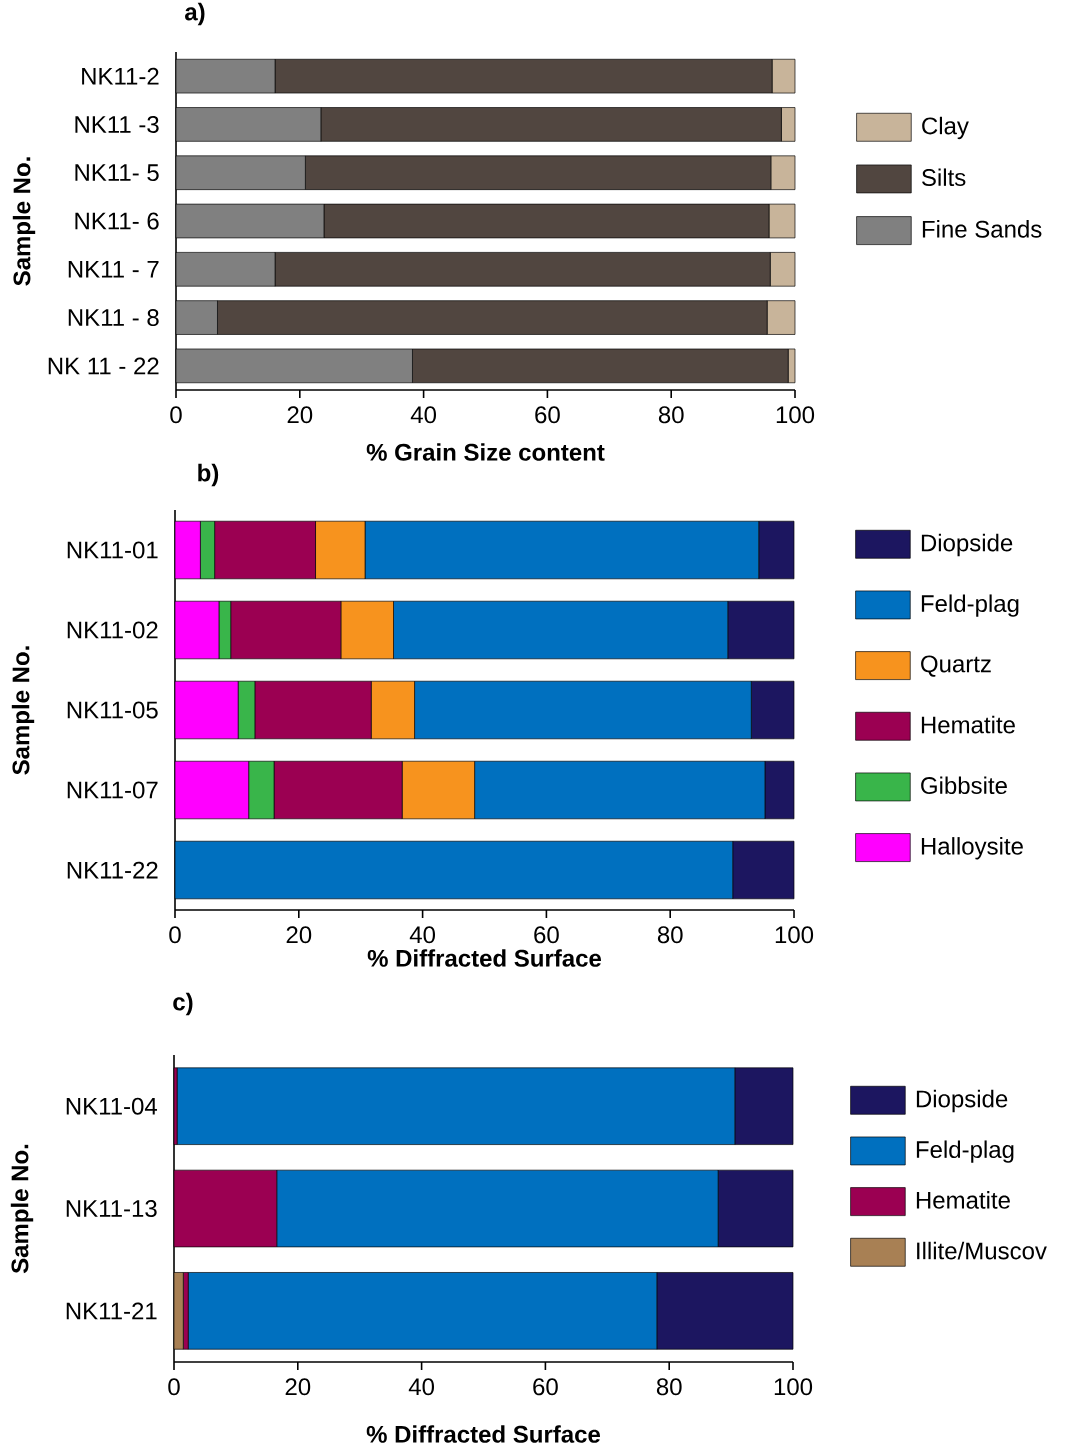 This screenshot has width=1085, height=1448. What do you see at coordinates (120, 76) in the screenshot?
I see `y-tick-label: NK11-2` at bounding box center [120, 76].